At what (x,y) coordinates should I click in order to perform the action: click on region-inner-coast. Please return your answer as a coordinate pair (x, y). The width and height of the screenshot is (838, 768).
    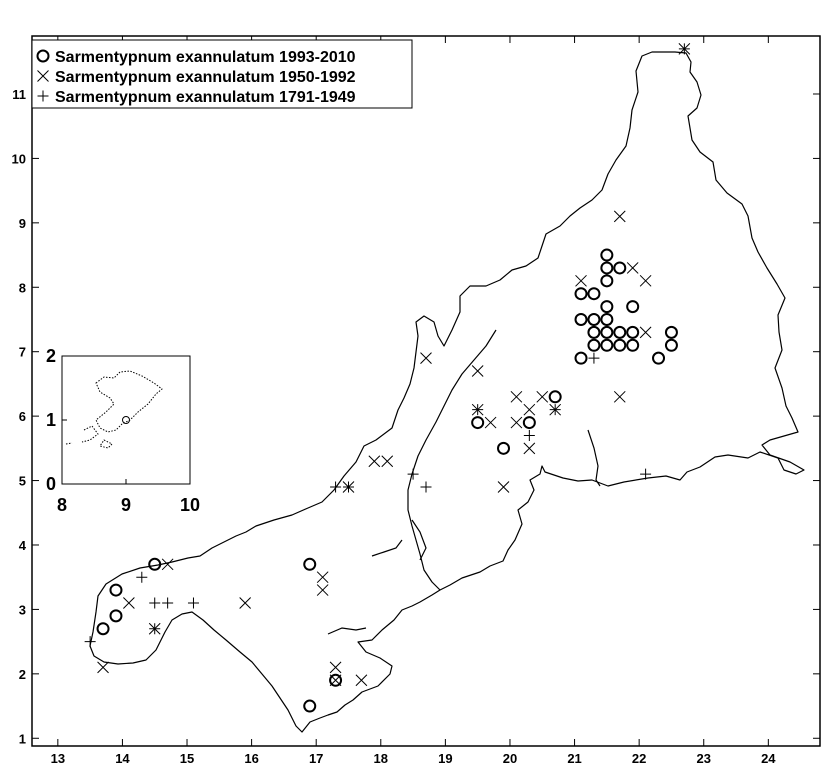
    Looking at the image, I should click on (452, 460).